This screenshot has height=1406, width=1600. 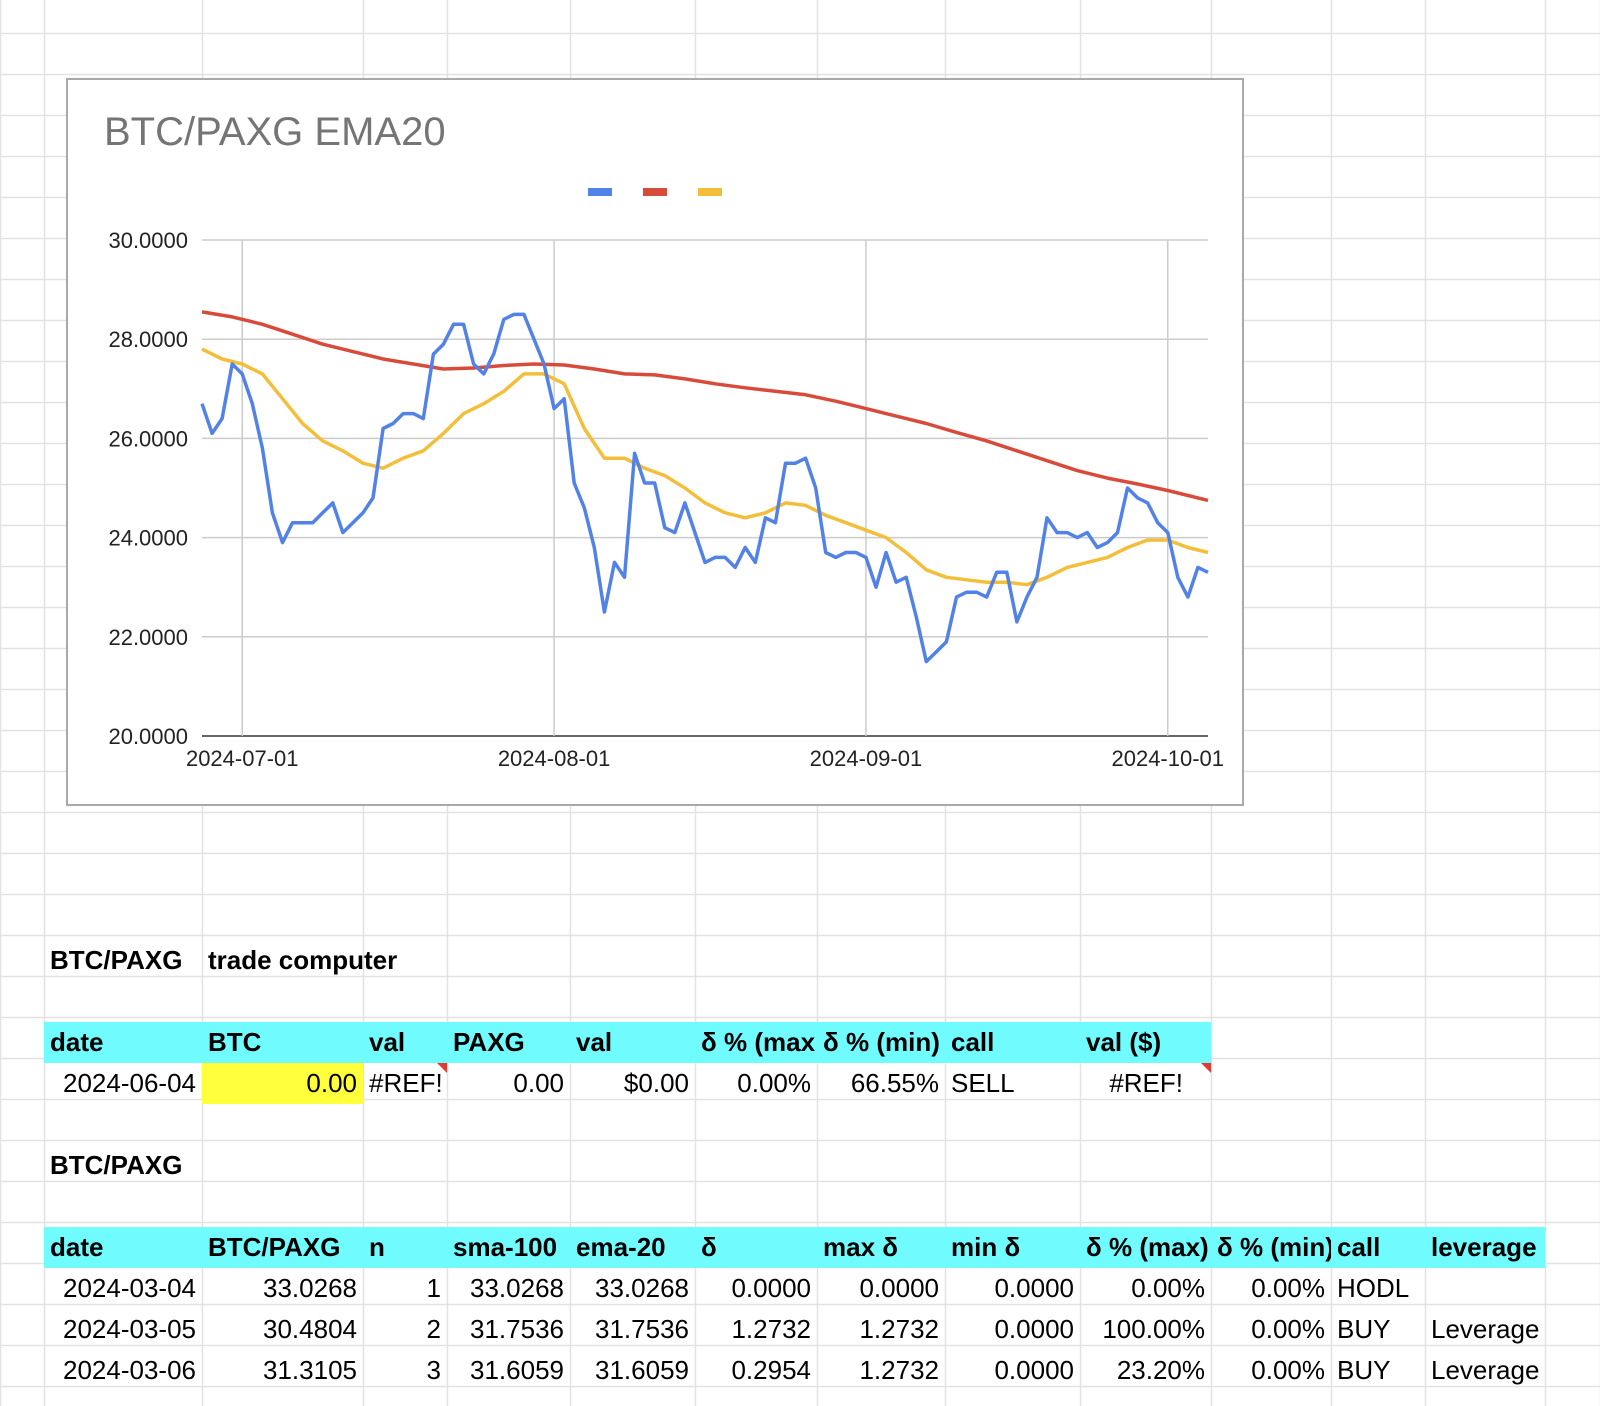 I want to click on table-cell: 1, so click(x=433, y=1288).